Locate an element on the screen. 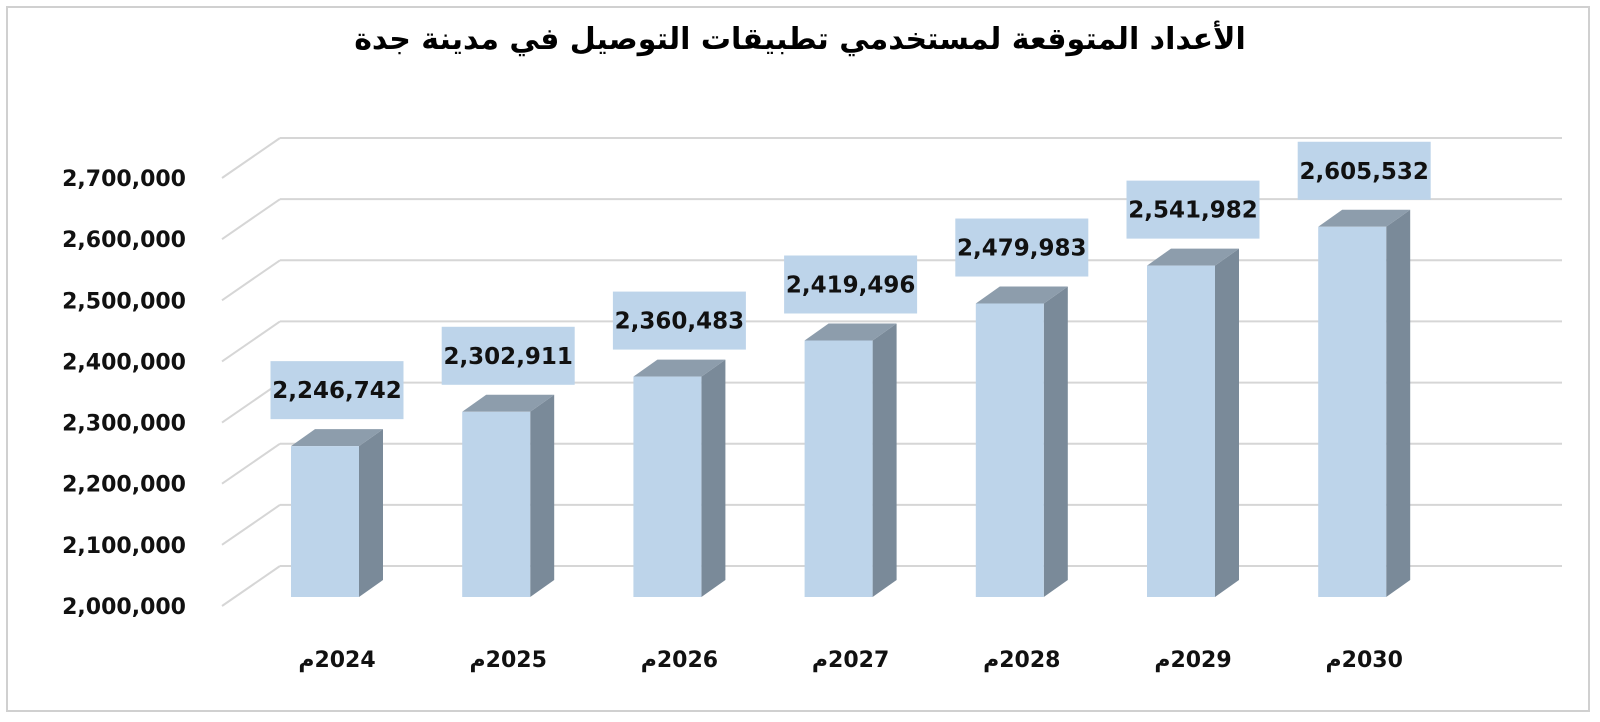 The width and height of the screenshot is (1600, 722). data-label: 2,605,532 is located at coordinates (1364, 172).